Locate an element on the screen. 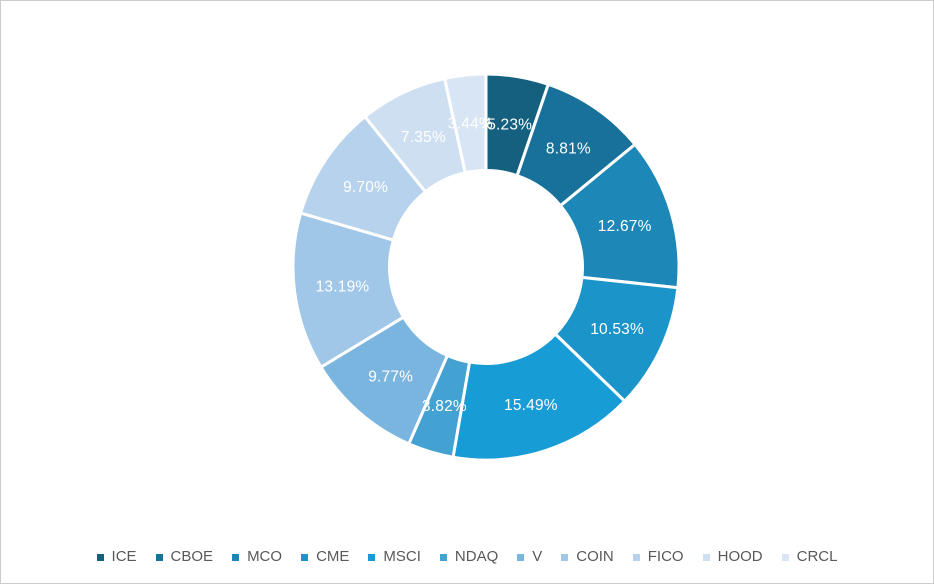  slice-label-V: 9.77% is located at coordinates (390, 376).